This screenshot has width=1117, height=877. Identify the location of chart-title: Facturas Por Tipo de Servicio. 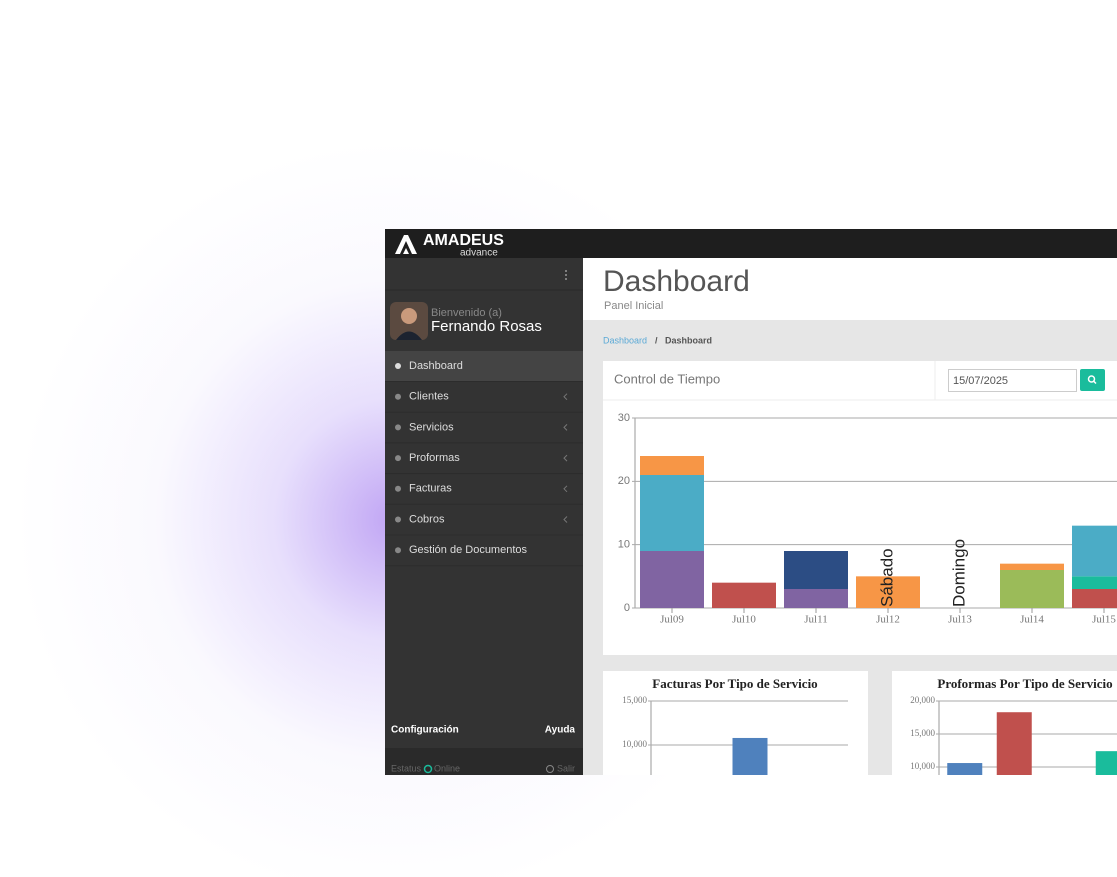
(734, 683).